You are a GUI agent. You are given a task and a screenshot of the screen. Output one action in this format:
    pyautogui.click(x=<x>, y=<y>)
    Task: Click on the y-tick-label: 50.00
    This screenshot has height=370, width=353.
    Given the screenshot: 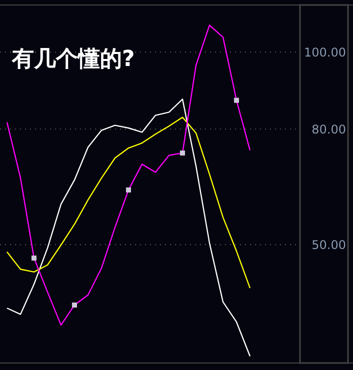 What is the action you would take?
    pyautogui.click(x=329, y=245)
    